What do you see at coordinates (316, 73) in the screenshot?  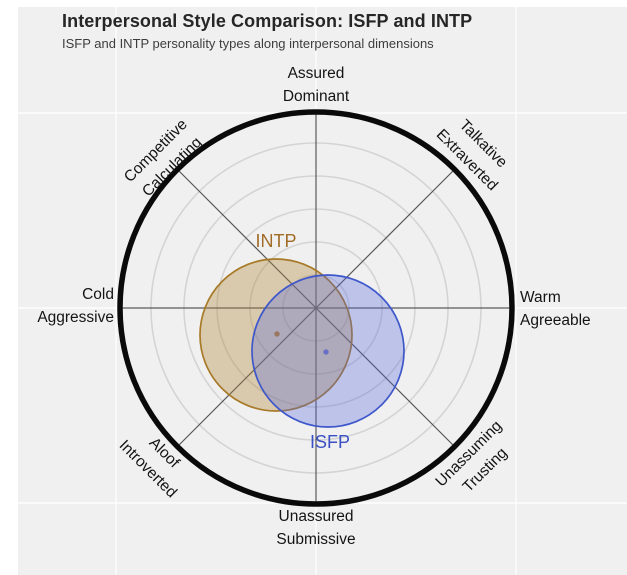 I see `axis-label-line: Assured` at bounding box center [316, 73].